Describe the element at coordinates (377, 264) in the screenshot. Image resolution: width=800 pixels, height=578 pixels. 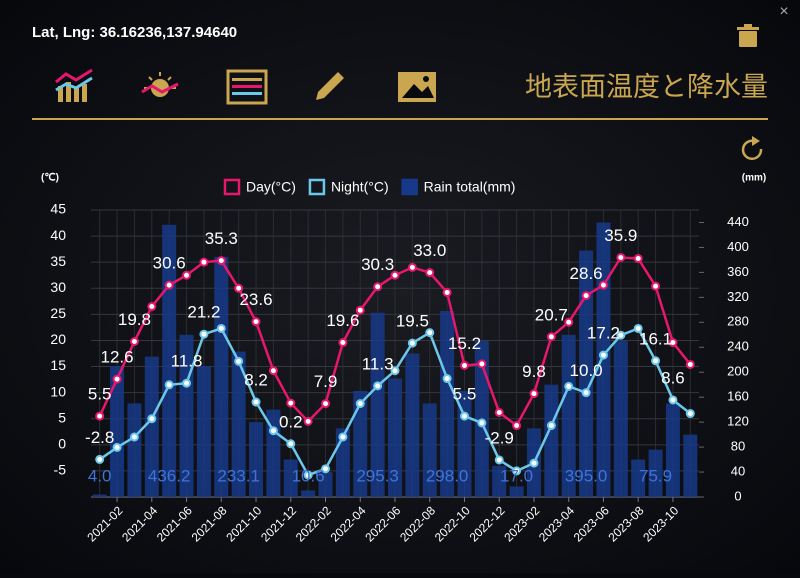
I see `value-label: 30.3` at that location.